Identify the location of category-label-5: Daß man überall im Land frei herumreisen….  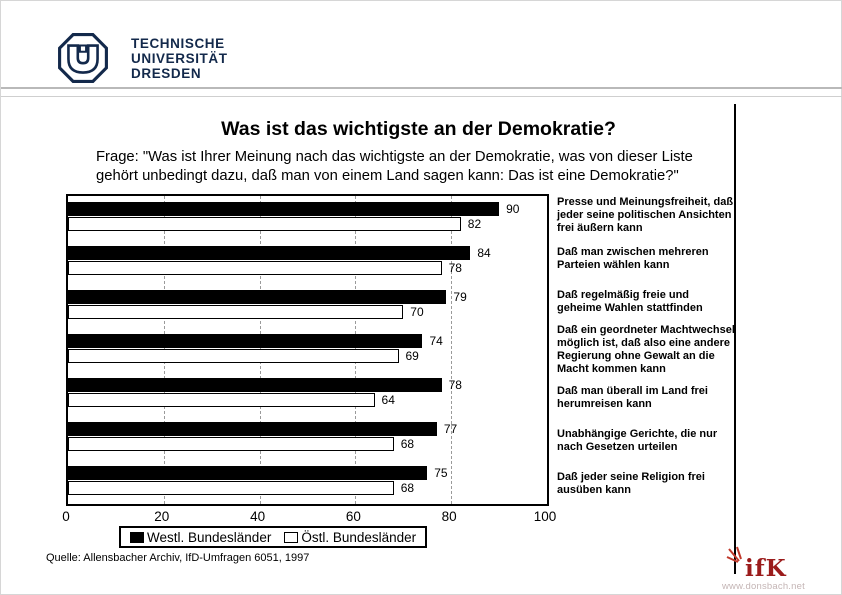
(632, 397).